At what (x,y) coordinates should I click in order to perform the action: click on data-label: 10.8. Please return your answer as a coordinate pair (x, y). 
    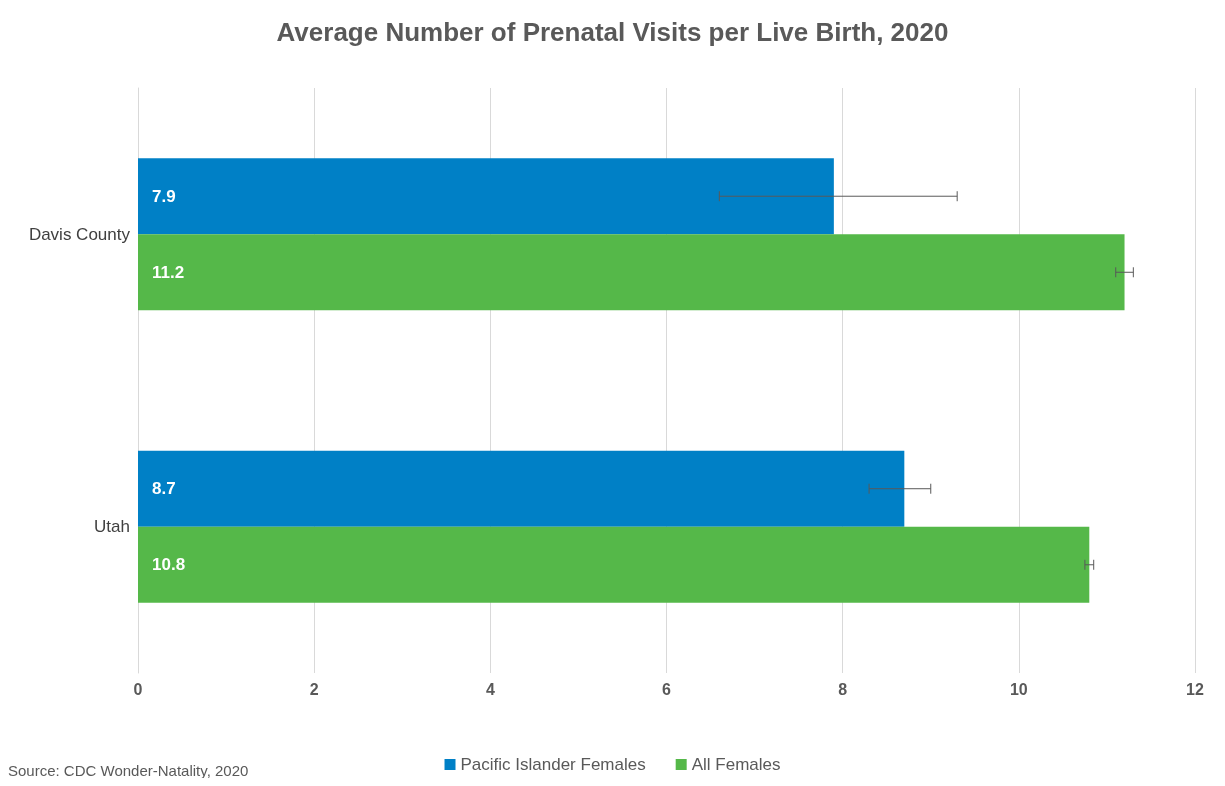
    Looking at the image, I should click on (169, 565).